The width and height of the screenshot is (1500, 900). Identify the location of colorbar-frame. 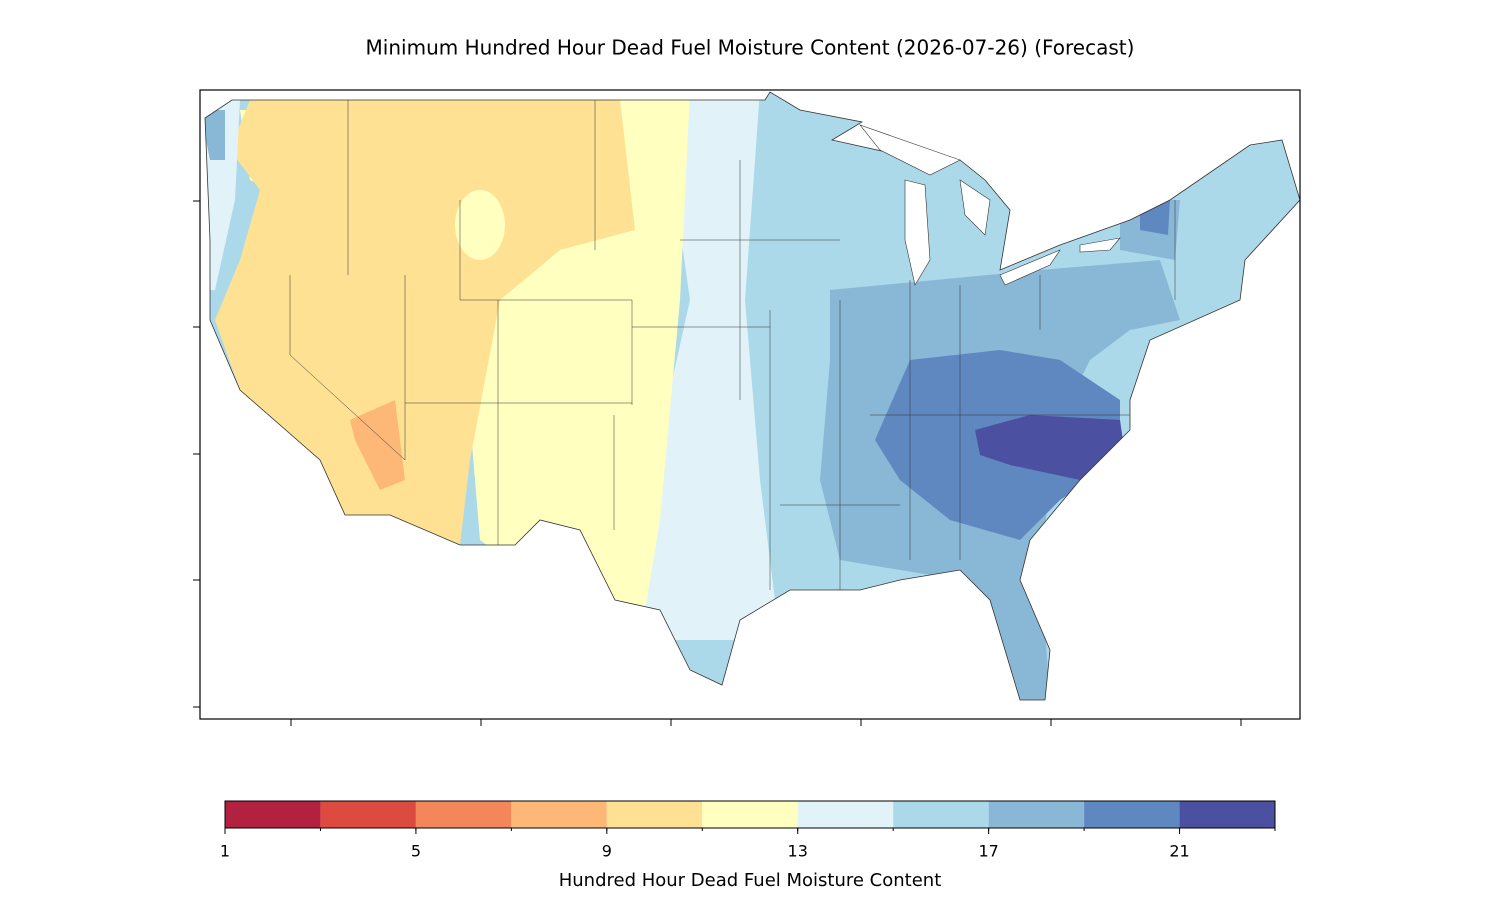
(750, 814).